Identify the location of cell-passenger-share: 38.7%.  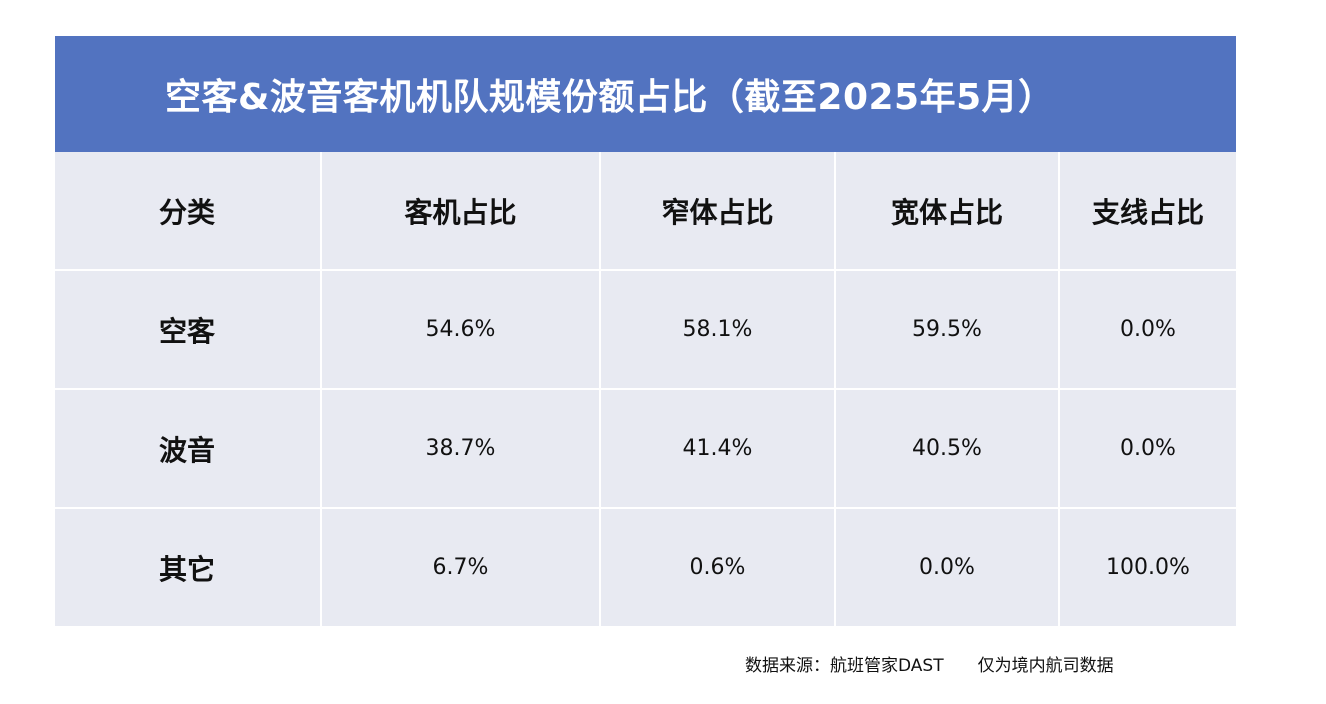
(460, 448).